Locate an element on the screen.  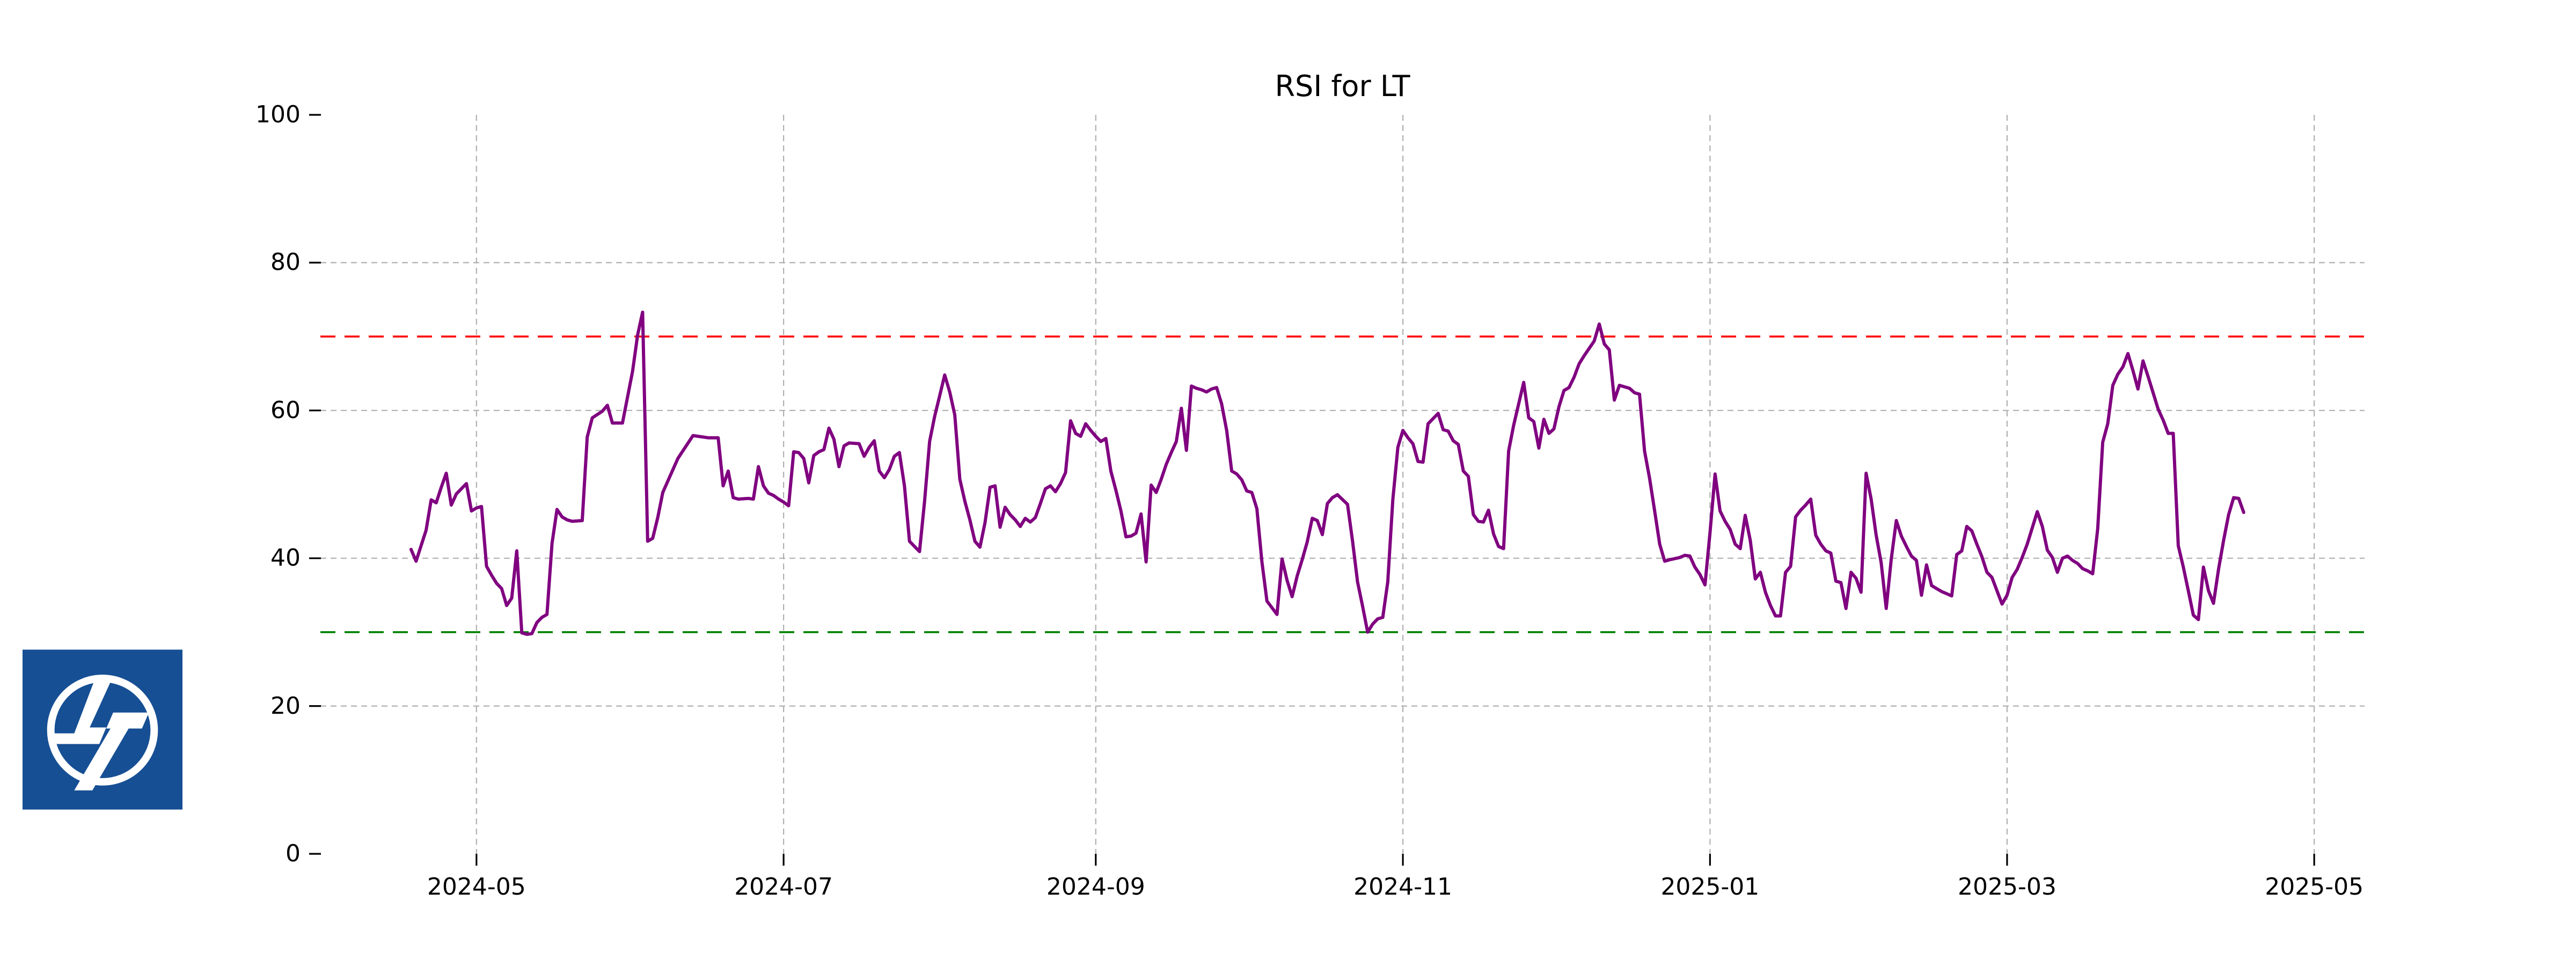
y-tick-label: 80 is located at coordinates (285, 262).